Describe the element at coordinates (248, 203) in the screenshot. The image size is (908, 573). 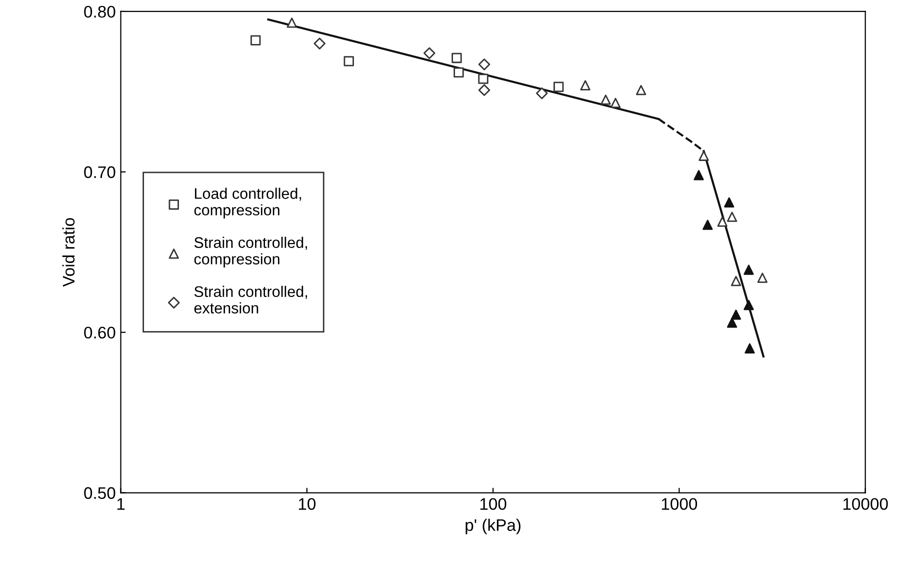
I see `legend-label: Load controlled, compression` at that location.